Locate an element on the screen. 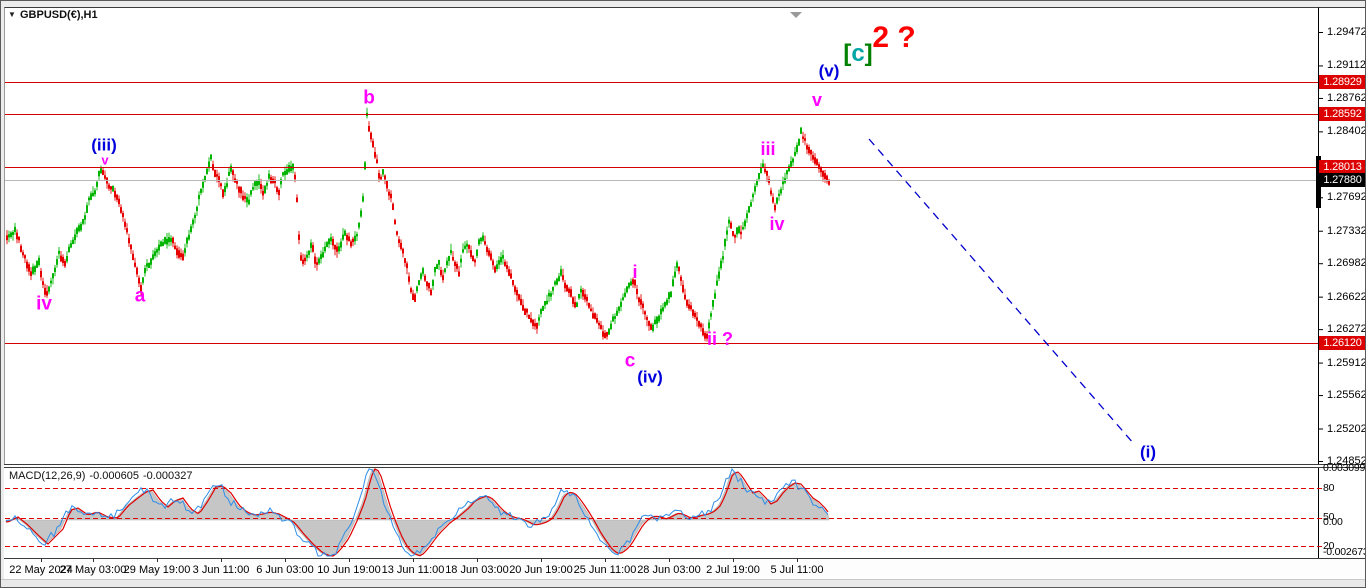 Image resolution: width=1366 pixels, height=588 pixels. macd-indicator-name: MACD(12,26,9) is located at coordinates (47, 476).